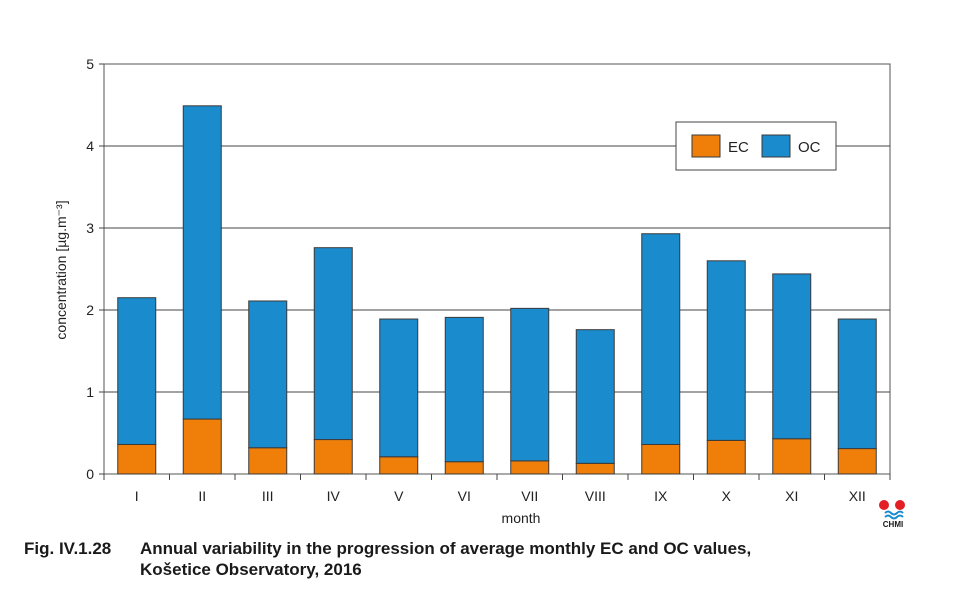 The width and height of the screenshot is (976, 594). Describe the element at coordinates (464, 496) in the screenshot. I see `x-tick-label: VI` at that location.